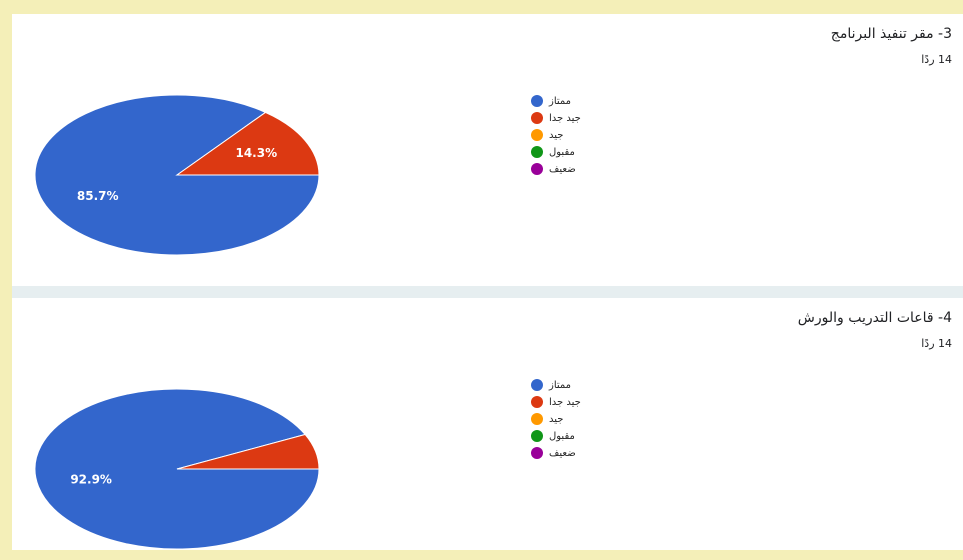 This screenshot has height=560, width=963. What do you see at coordinates (891, 34) in the screenshot?
I see `question-title: 3- مقر تنفيذ البرنامج` at bounding box center [891, 34].